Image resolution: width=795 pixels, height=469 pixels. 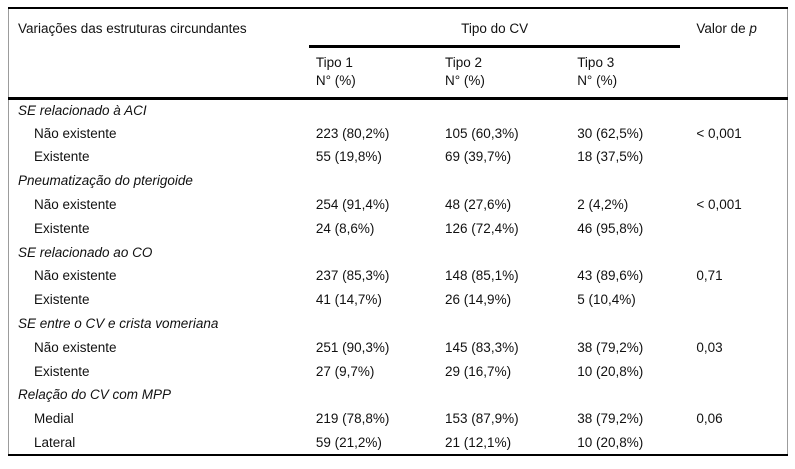 What do you see at coordinates (478, 442) in the screenshot?
I see `cell-tipo2: 21 (12,1%)` at bounding box center [478, 442].